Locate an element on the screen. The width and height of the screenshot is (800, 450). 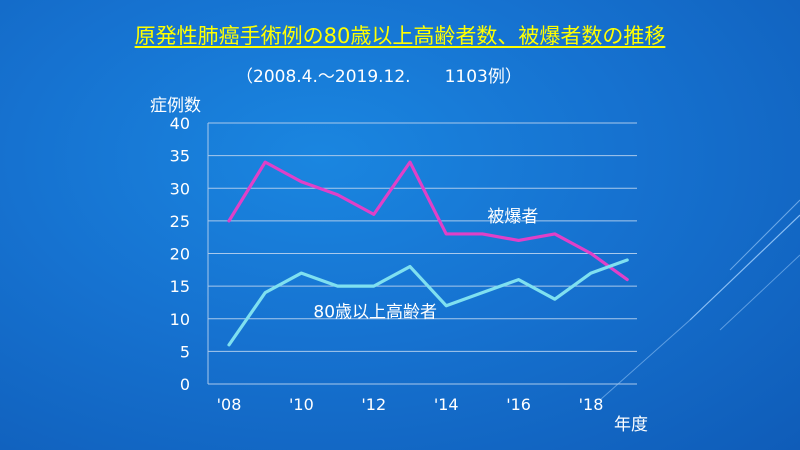
y-tick-label: 10 is located at coordinates (180, 319).